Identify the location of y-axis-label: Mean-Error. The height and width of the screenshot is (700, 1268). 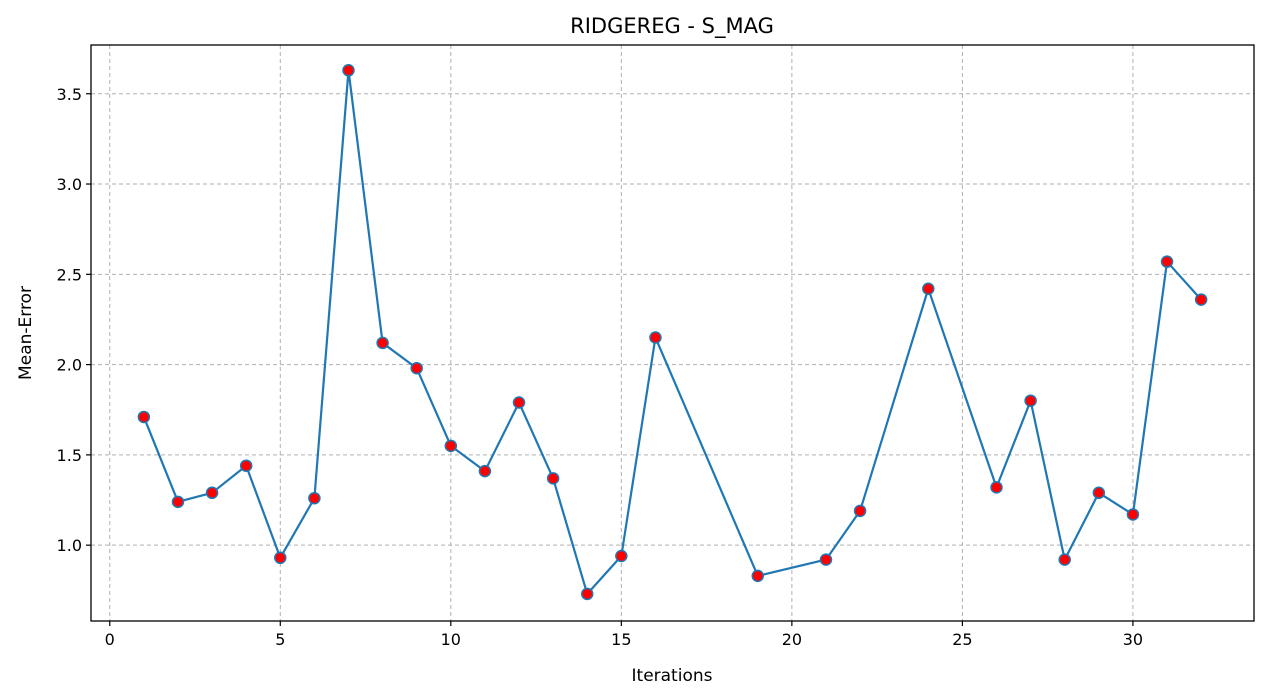
(26, 333).